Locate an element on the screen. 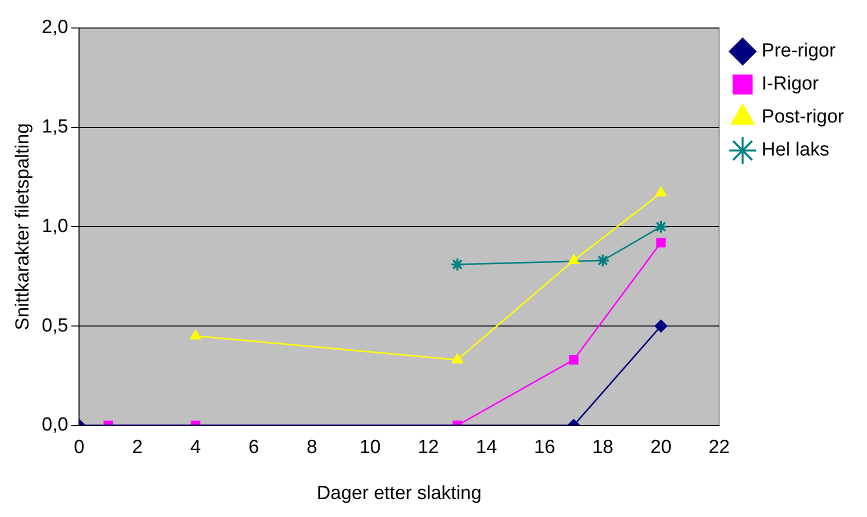 The image size is (867, 517). y-tick-label: 0,0 is located at coordinates (55, 425).